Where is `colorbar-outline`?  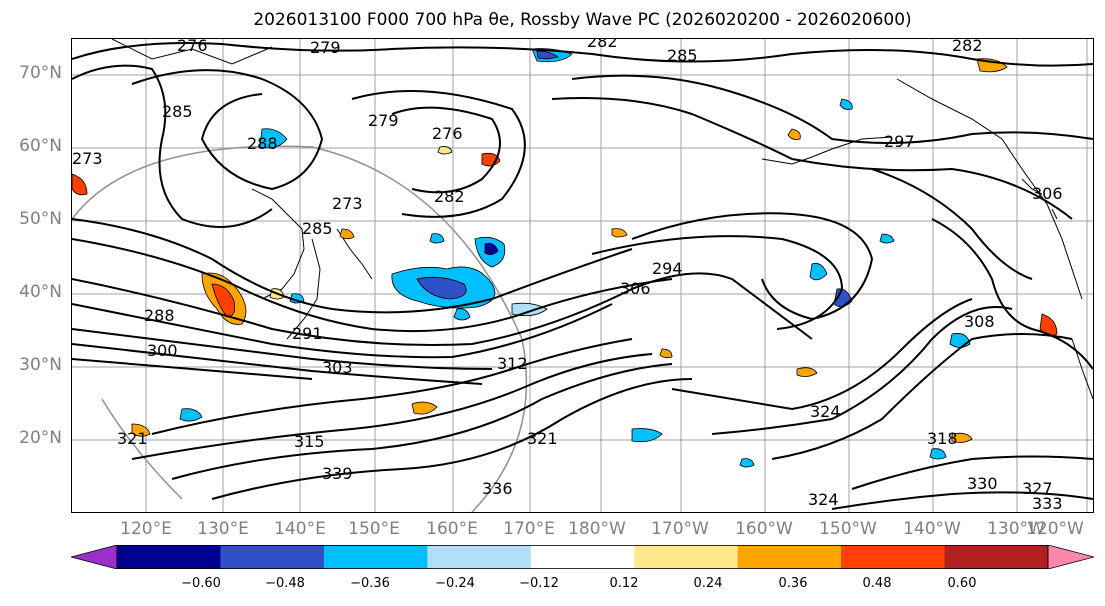 colorbar-outline is located at coordinates (582, 557).